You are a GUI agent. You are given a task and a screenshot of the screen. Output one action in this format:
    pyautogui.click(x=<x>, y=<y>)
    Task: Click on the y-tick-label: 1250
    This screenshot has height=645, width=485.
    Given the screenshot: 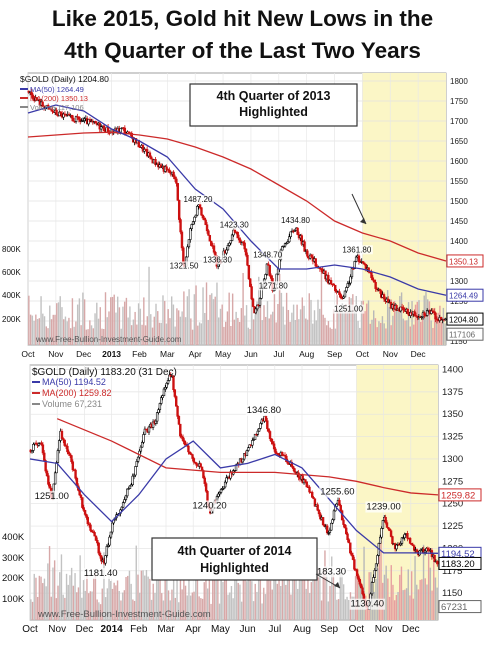 What is the action you would take?
    pyautogui.click(x=452, y=504)
    